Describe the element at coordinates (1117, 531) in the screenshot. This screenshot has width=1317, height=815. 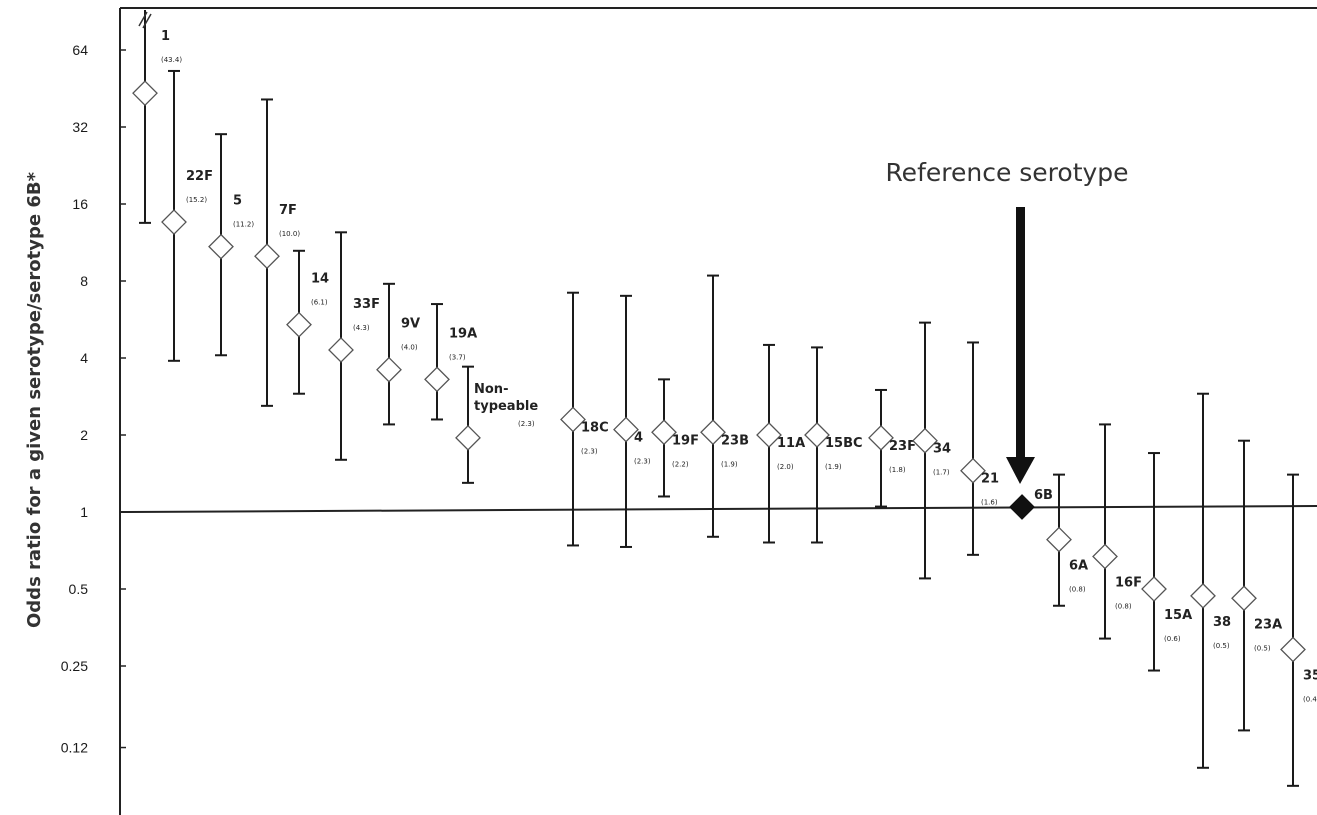
I see `serotype-16f: 16F (0.8)` at that location.